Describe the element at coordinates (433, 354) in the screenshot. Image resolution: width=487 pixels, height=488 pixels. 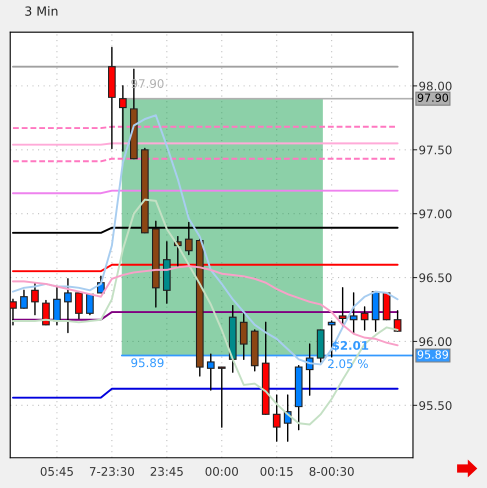
I see `ref-line-label: 95.89` at that location.